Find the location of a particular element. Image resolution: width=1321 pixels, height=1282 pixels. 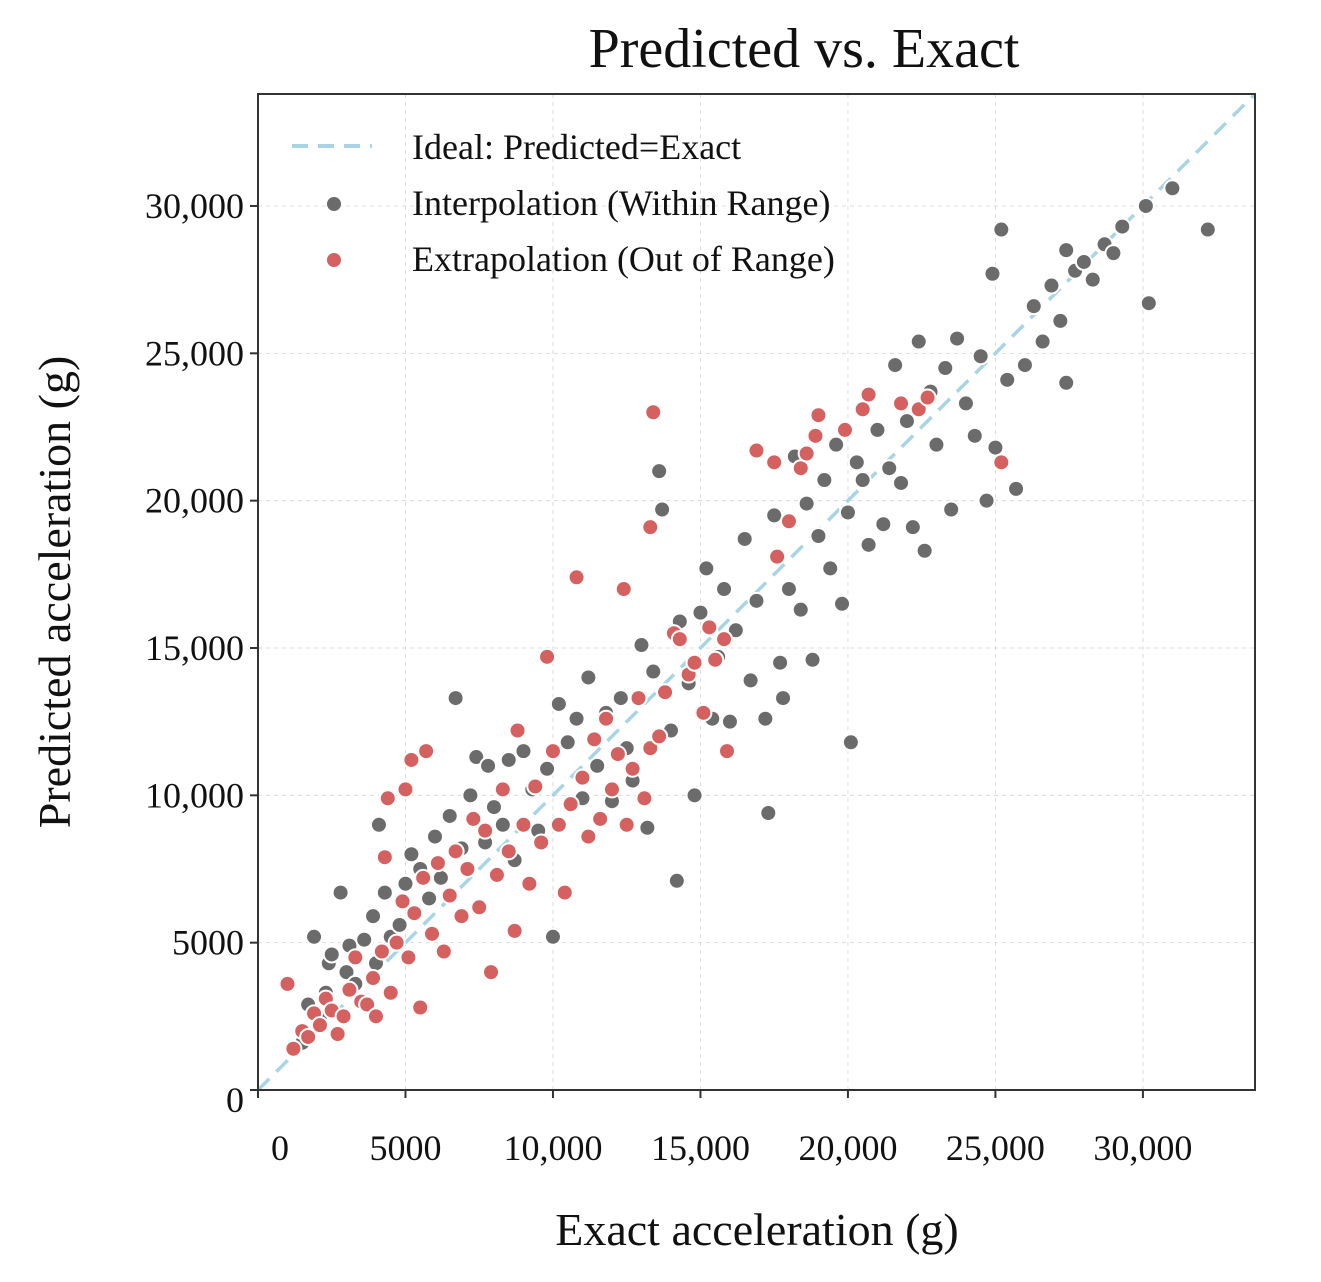

legend-extrapolation-label: Extrapolation (Out of Range) is located at coordinates (623, 259).